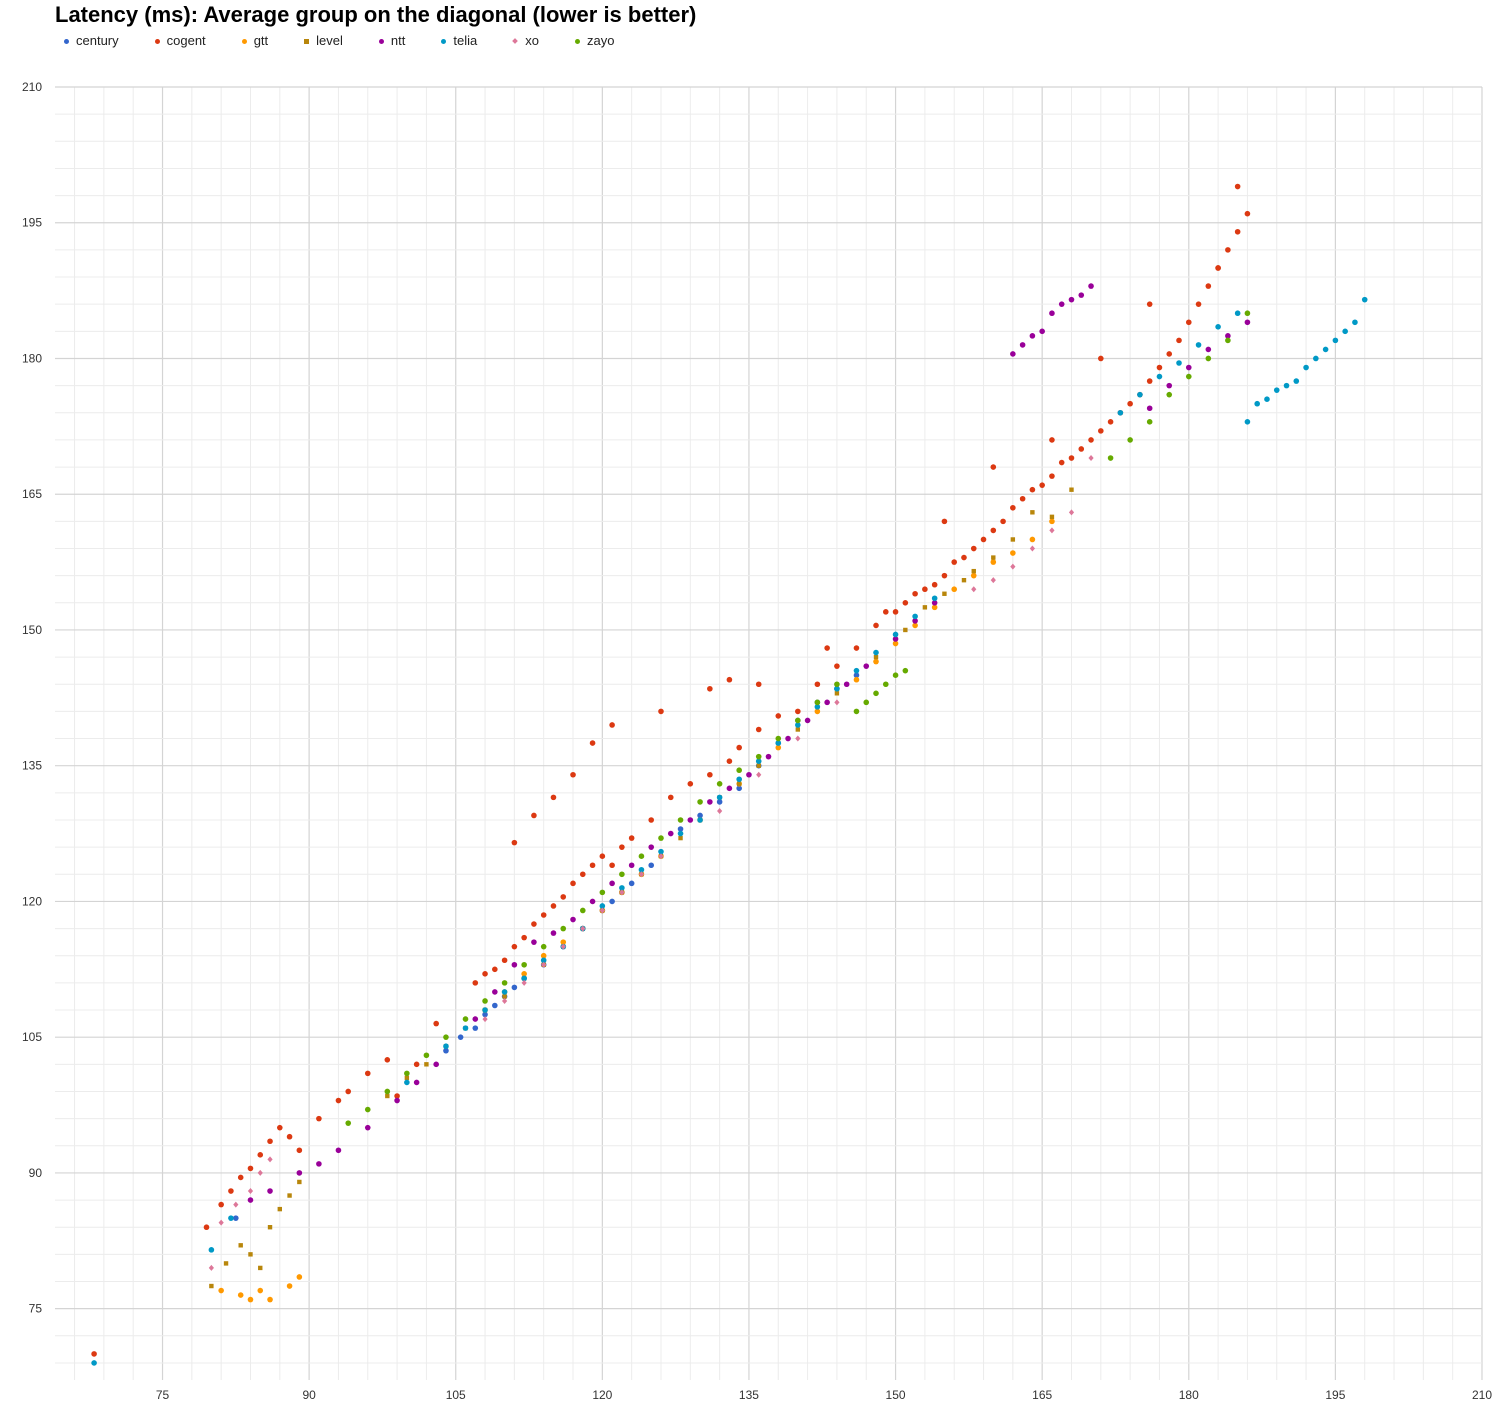  What do you see at coordinates (32, 901) in the screenshot?
I see `y-tick-label: 120` at bounding box center [32, 901].